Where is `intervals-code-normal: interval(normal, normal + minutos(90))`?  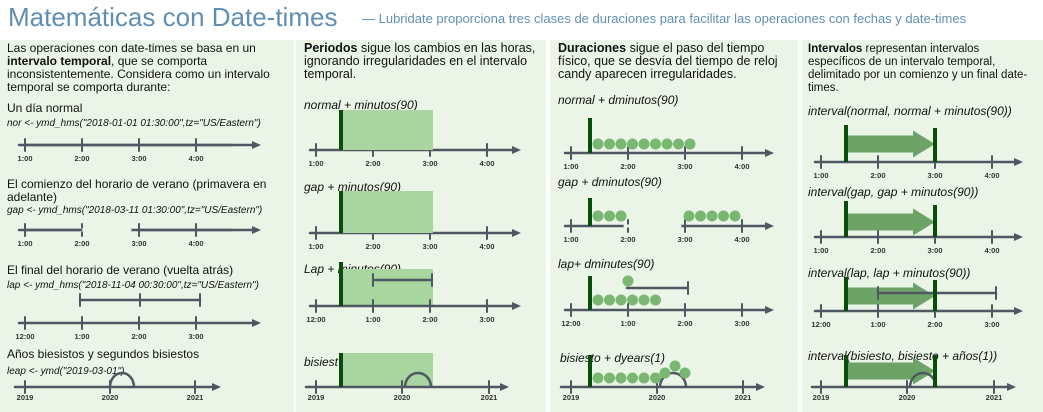 intervals-code-normal: interval(normal, normal + minutos(90)) is located at coordinates (910, 111).